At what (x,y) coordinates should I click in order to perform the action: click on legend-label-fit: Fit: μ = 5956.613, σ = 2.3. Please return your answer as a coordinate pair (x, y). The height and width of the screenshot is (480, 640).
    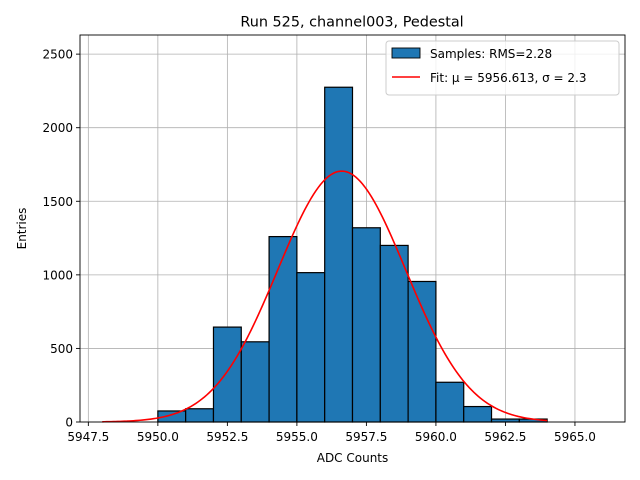
    Looking at the image, I should click on (508, 78).